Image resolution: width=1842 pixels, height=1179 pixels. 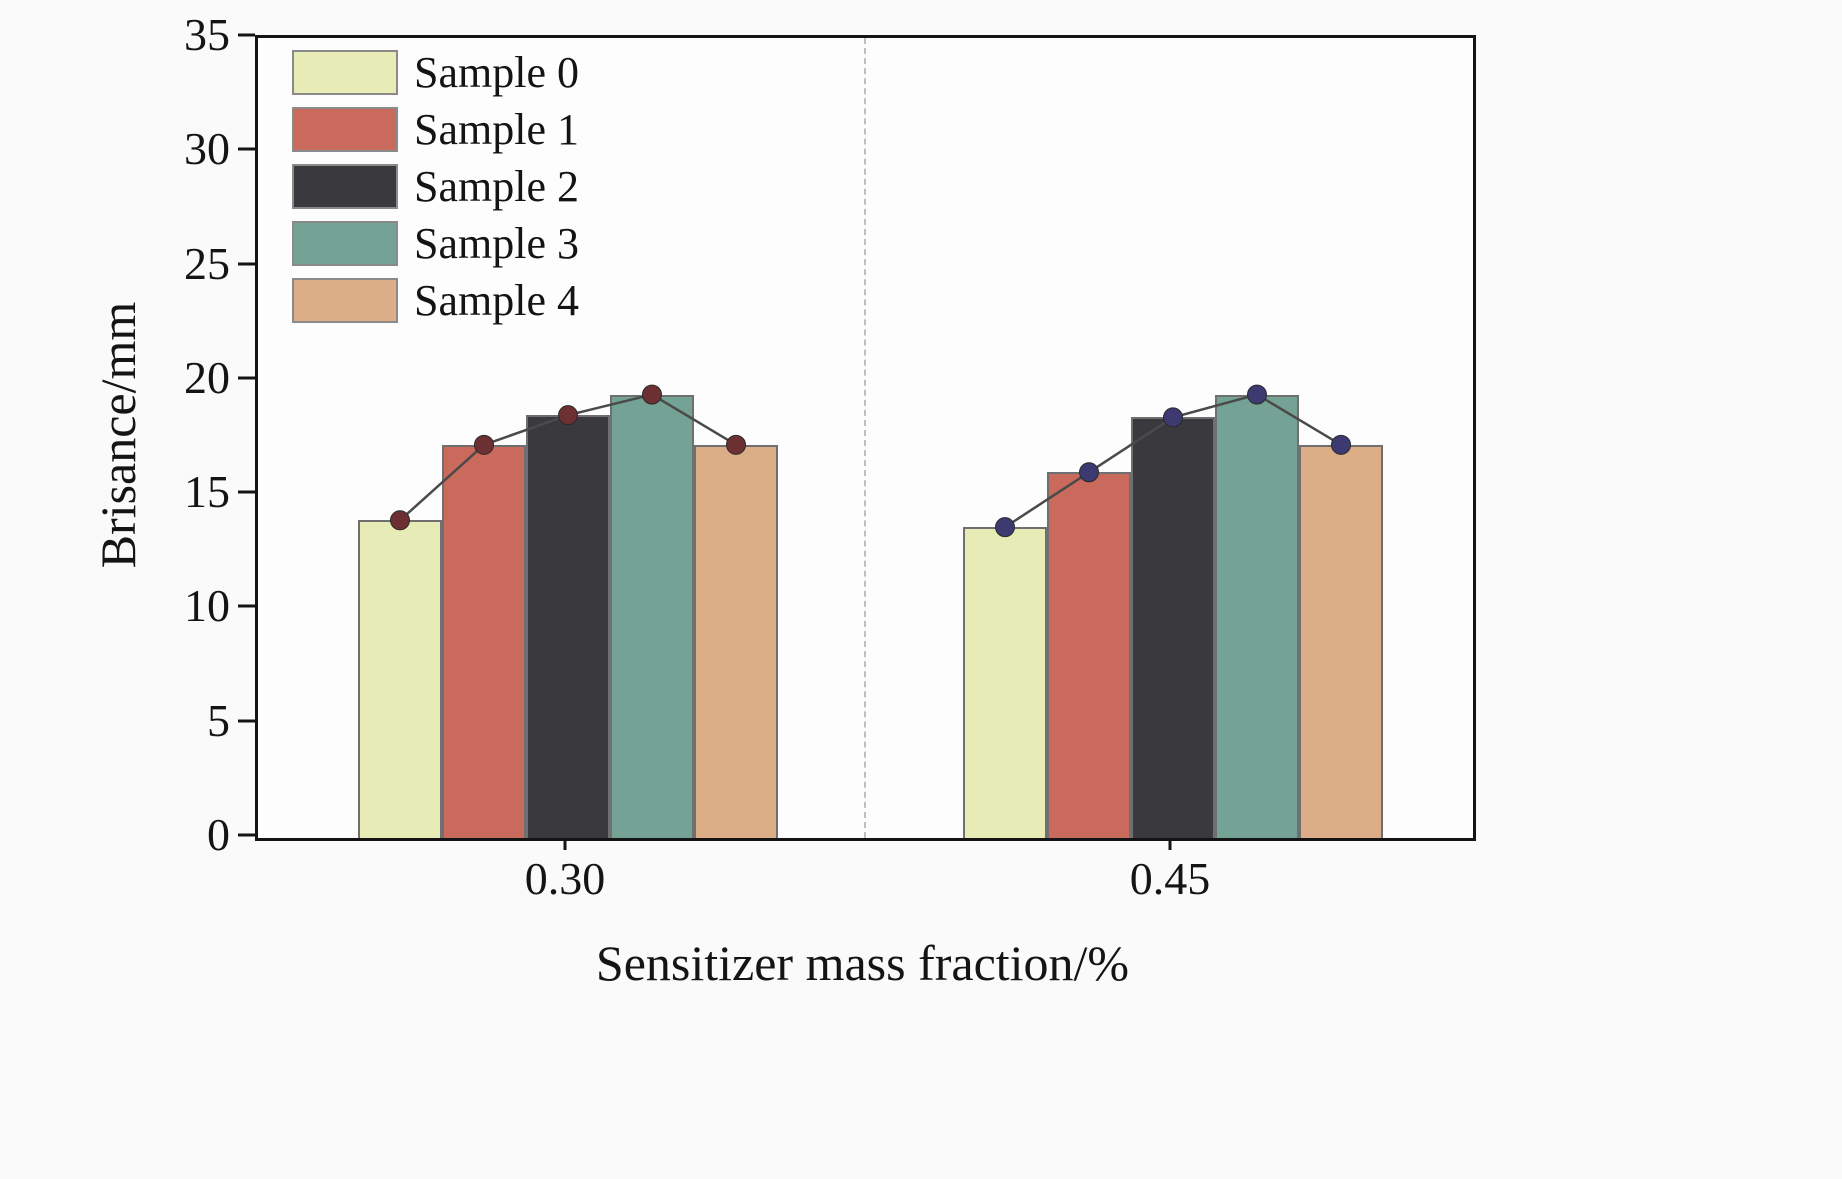 What do you see at coordinates (862, 963) in the screenshot?
I see `x-axis-title: Sensitizer mass fraction/%` at bounding box center [862, 963].